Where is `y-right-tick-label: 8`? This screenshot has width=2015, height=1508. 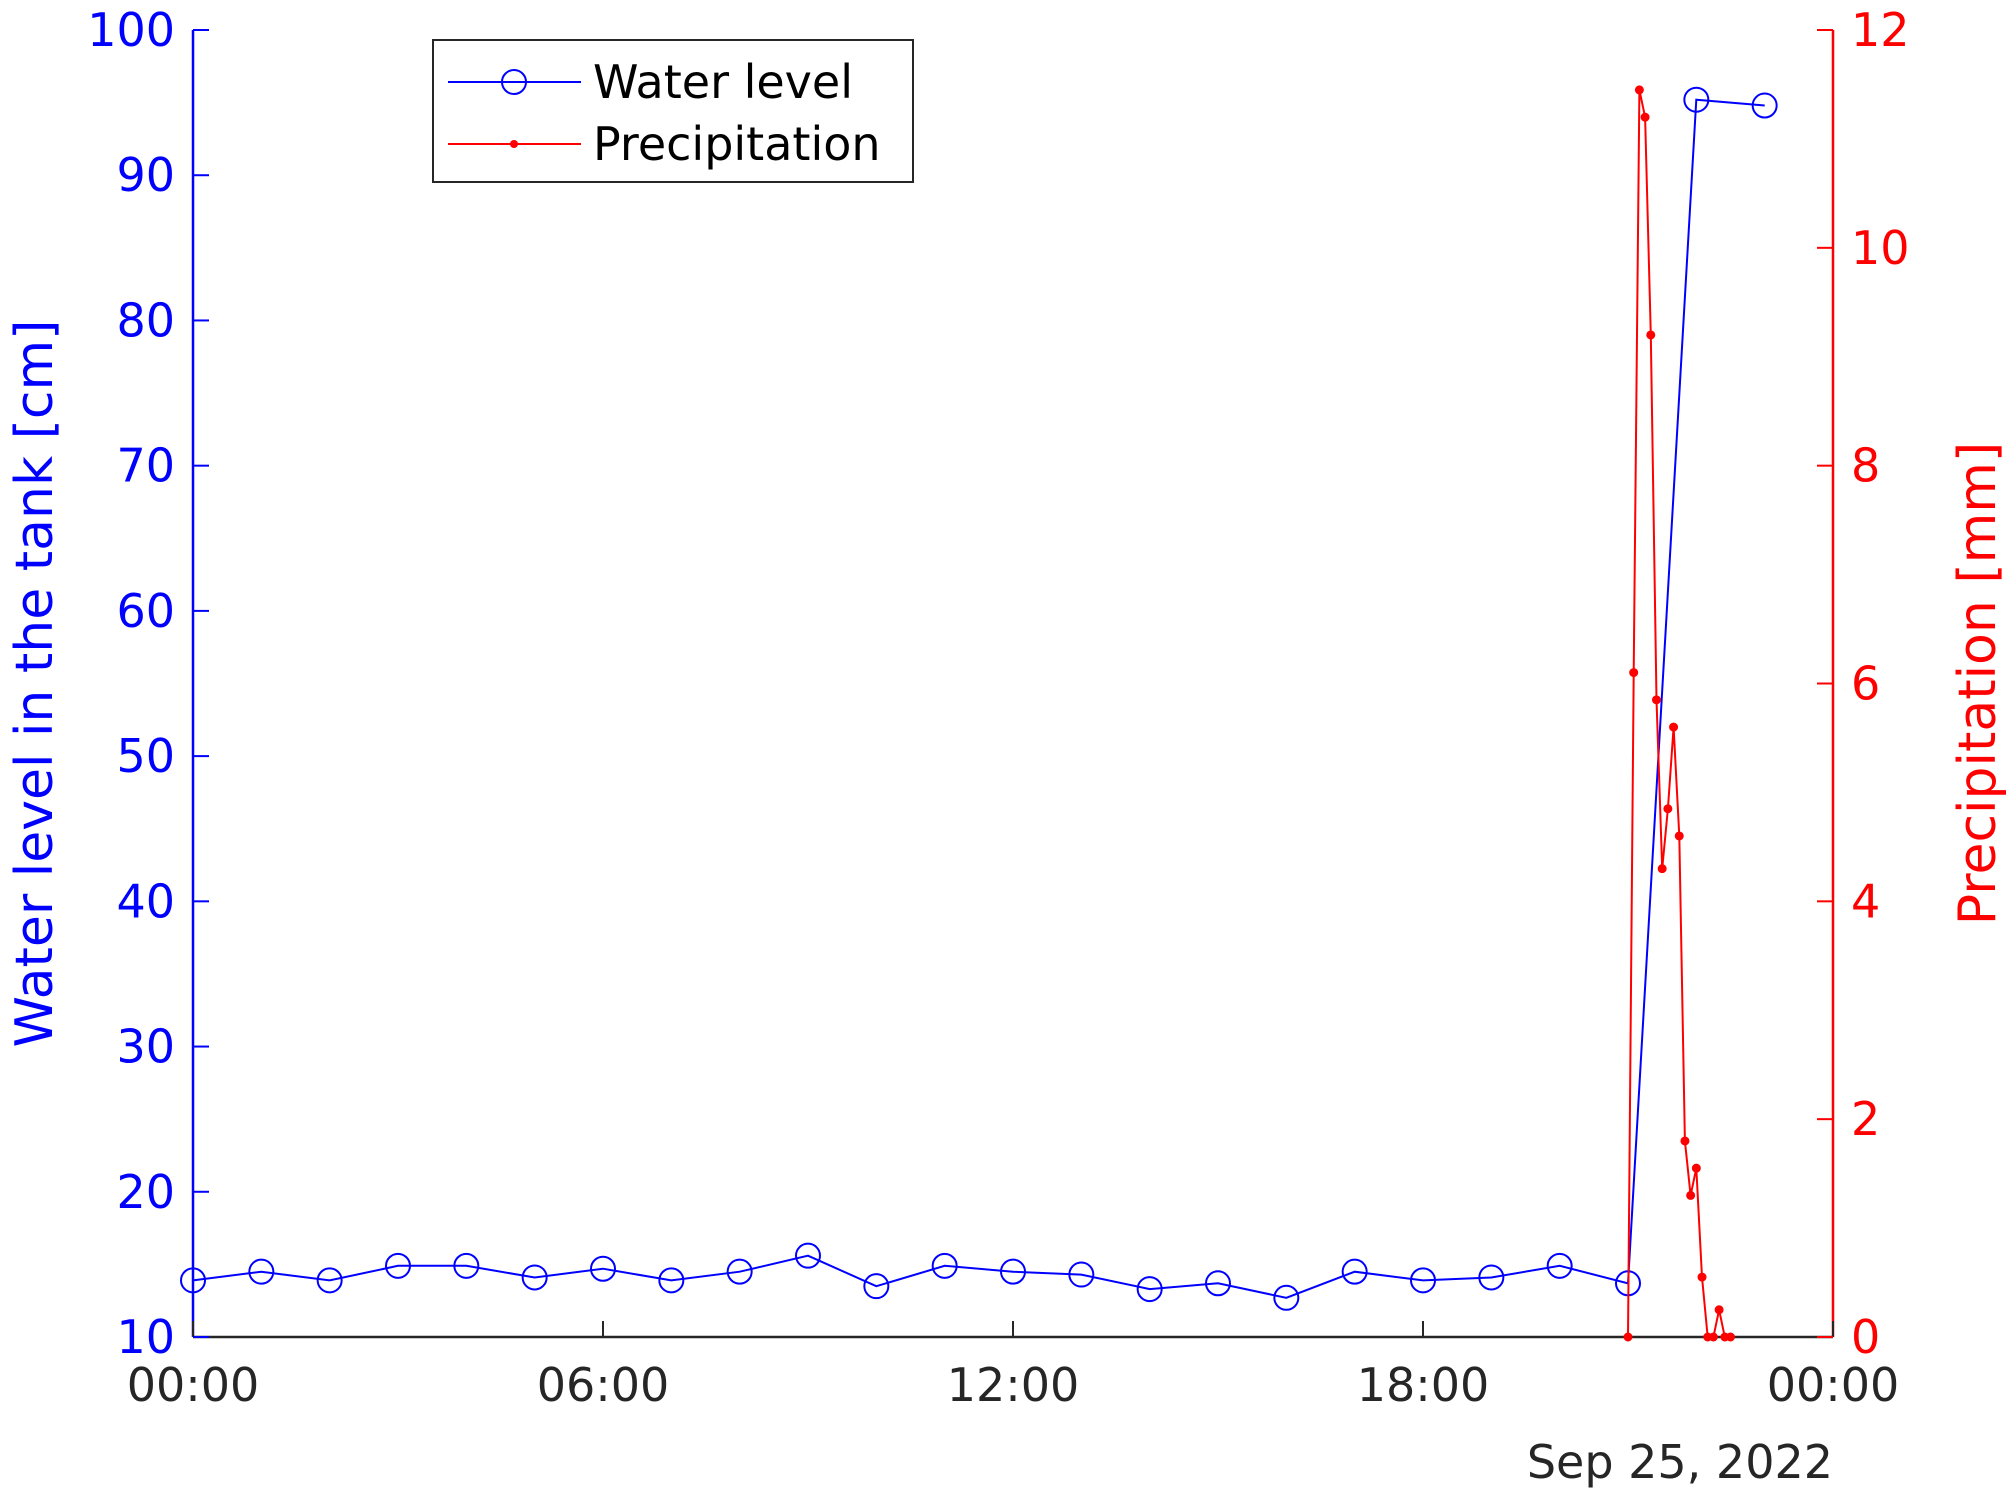 y-right-tick-label: 8 is located at coordinates (1865, 466).